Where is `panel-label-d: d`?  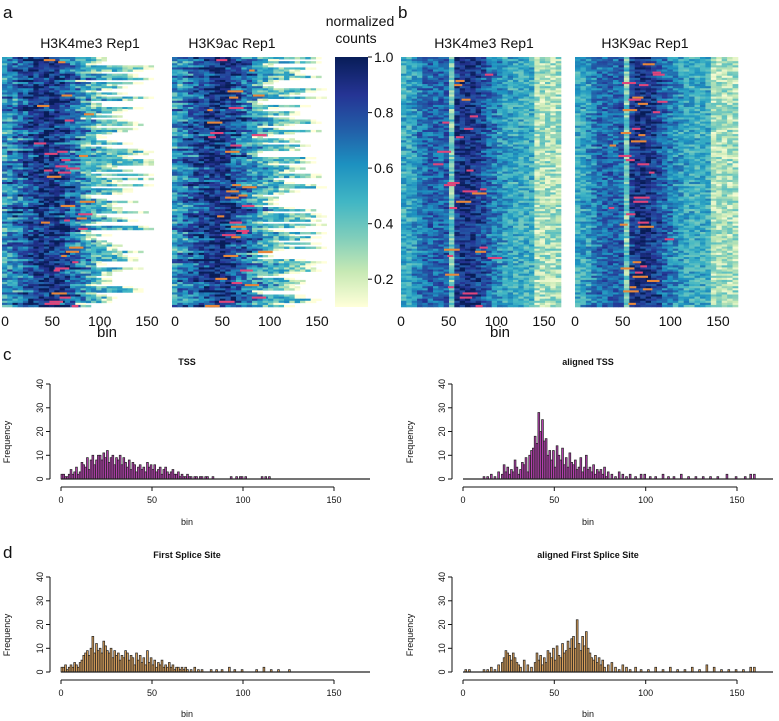
panel-label-d: d is located at coordinates (7, 552).